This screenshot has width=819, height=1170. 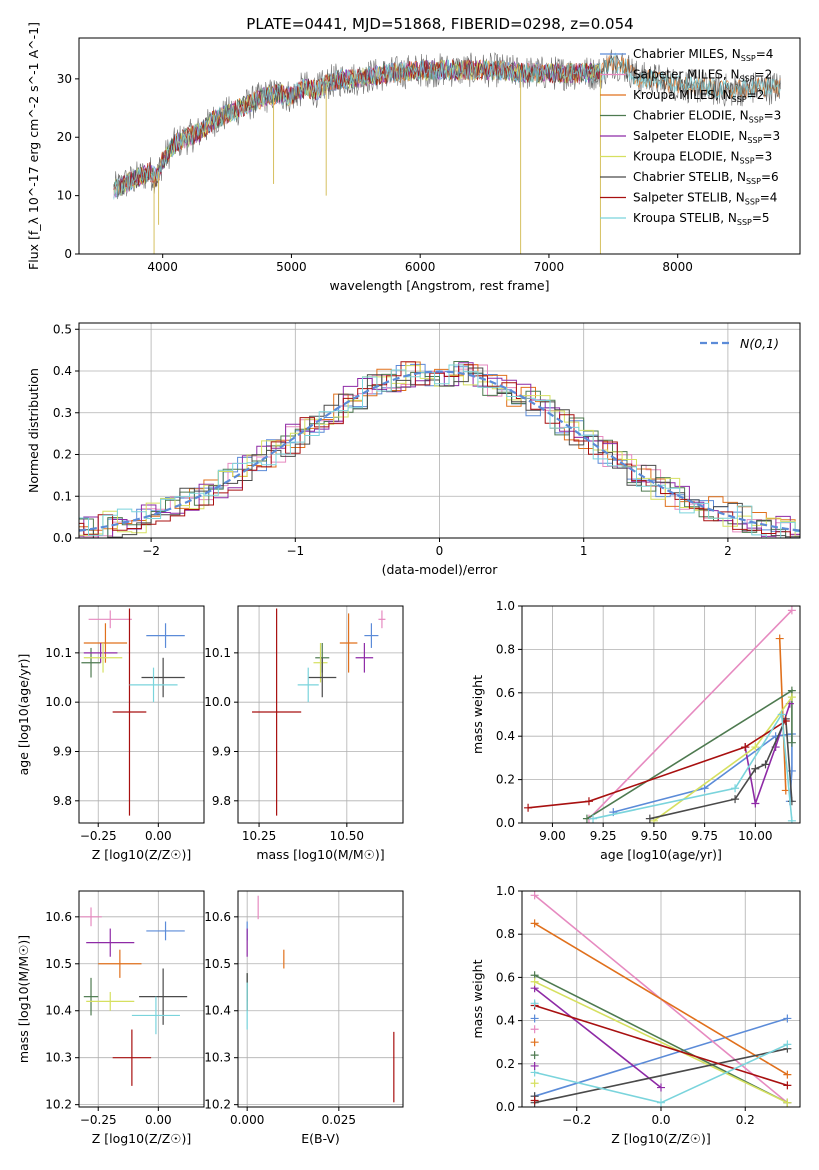 I want to click on x-tick-label: −0.2, so click(x=576, y=1120).